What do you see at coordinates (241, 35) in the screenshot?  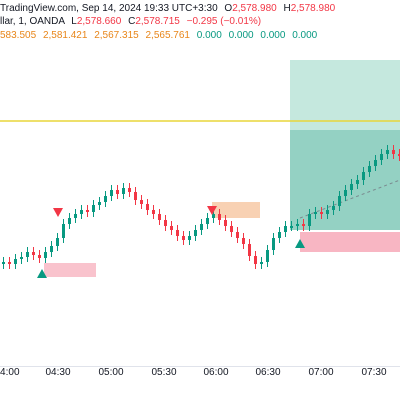 I see `zero-value-2: 0.000` at bounding box center [241, 35].